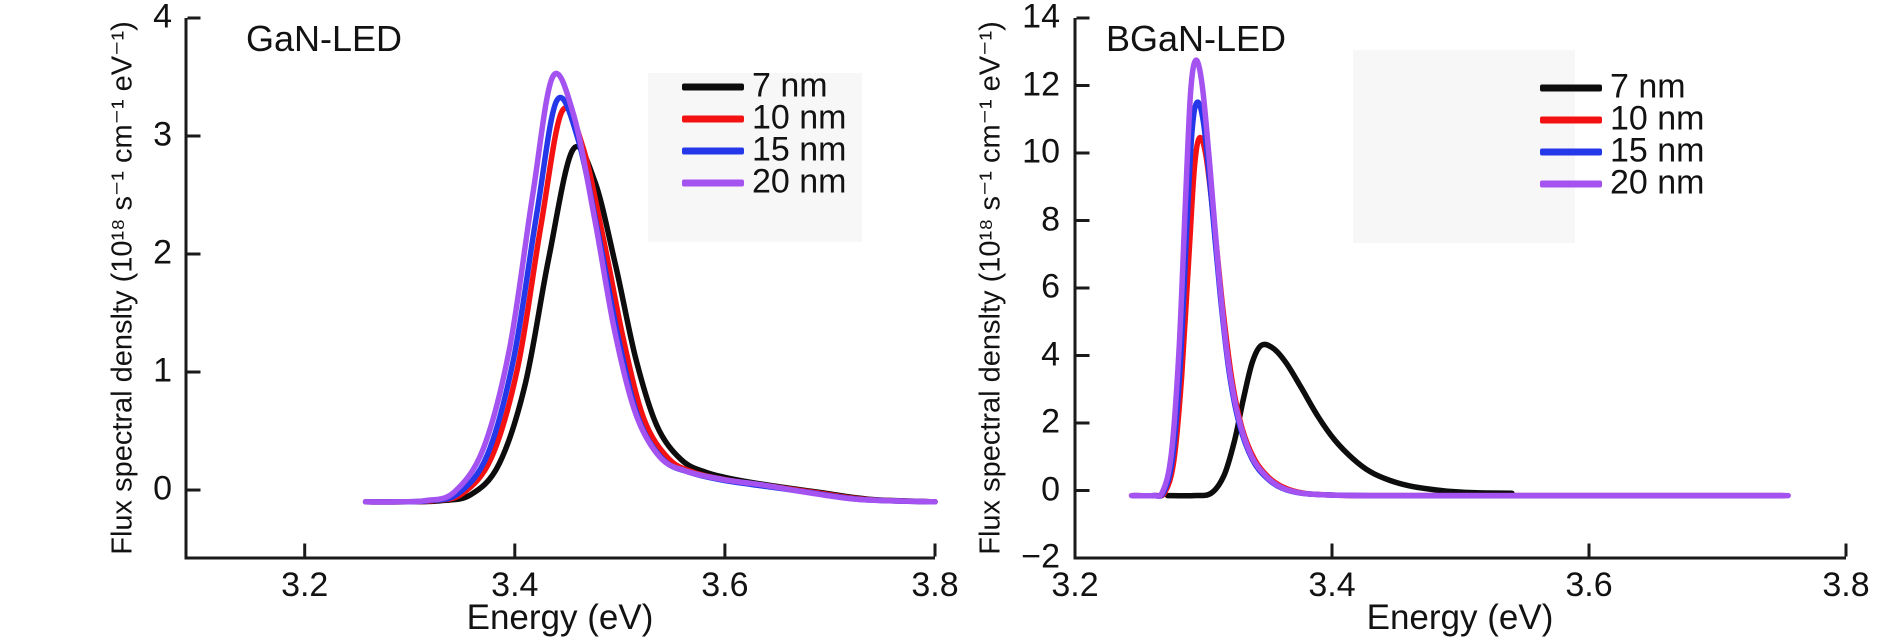 This screenshot has height=644, width=1890. Describe the element at coordinates (515, 585) in the screenshot. I see `x-tick-label-0-3.4: 3.4` at that location.